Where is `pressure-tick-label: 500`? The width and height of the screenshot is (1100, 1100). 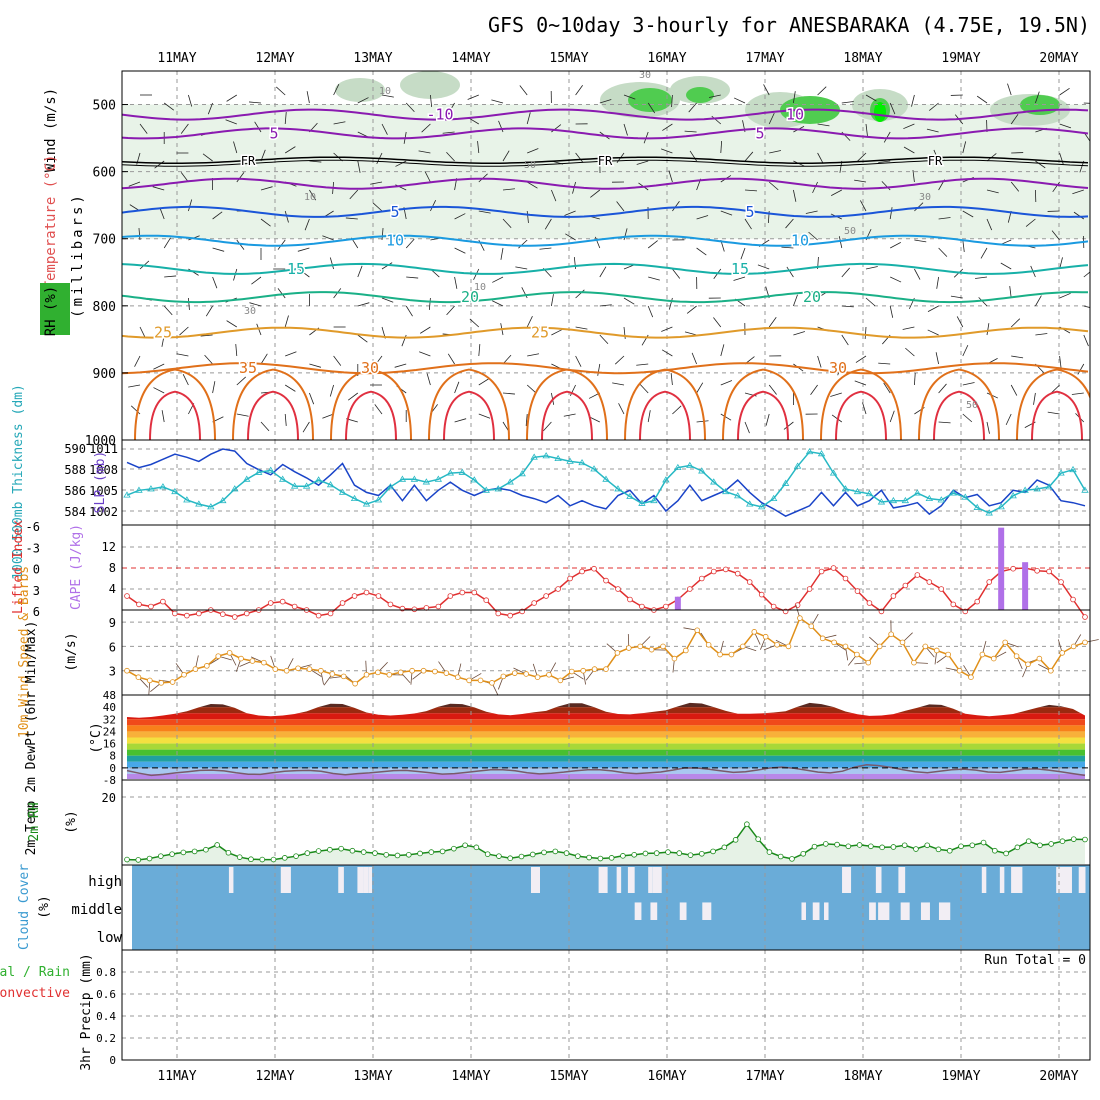
pressure-tick-label: 500 is located at coordinates (104, 106).